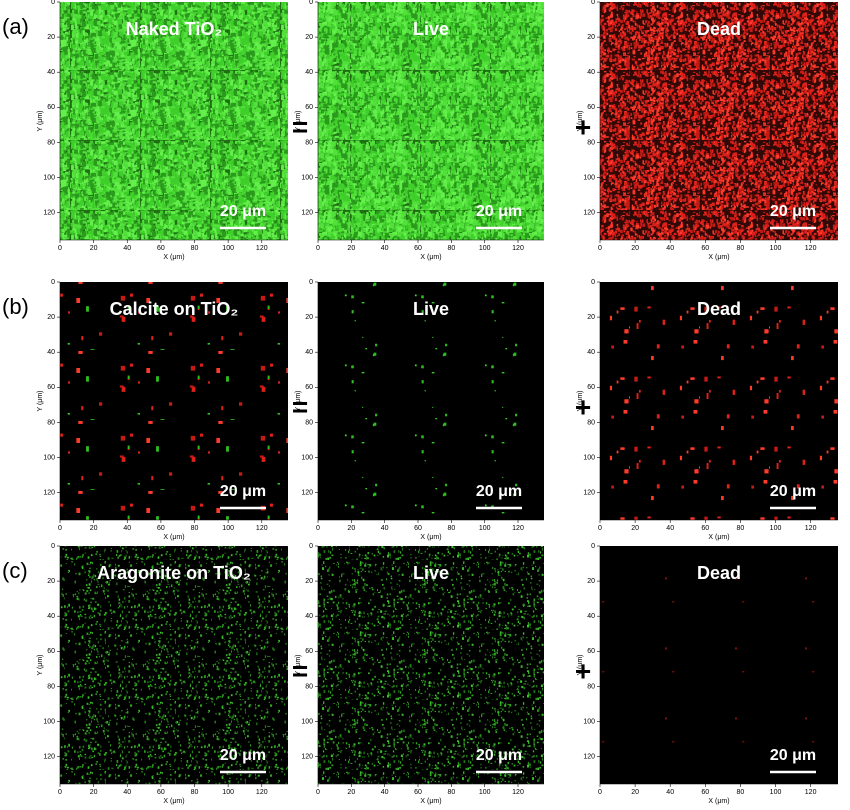 Image resolution: width=850 pixels, height=810 pixels. I want to click on row-label: (c), so click(15, 570).